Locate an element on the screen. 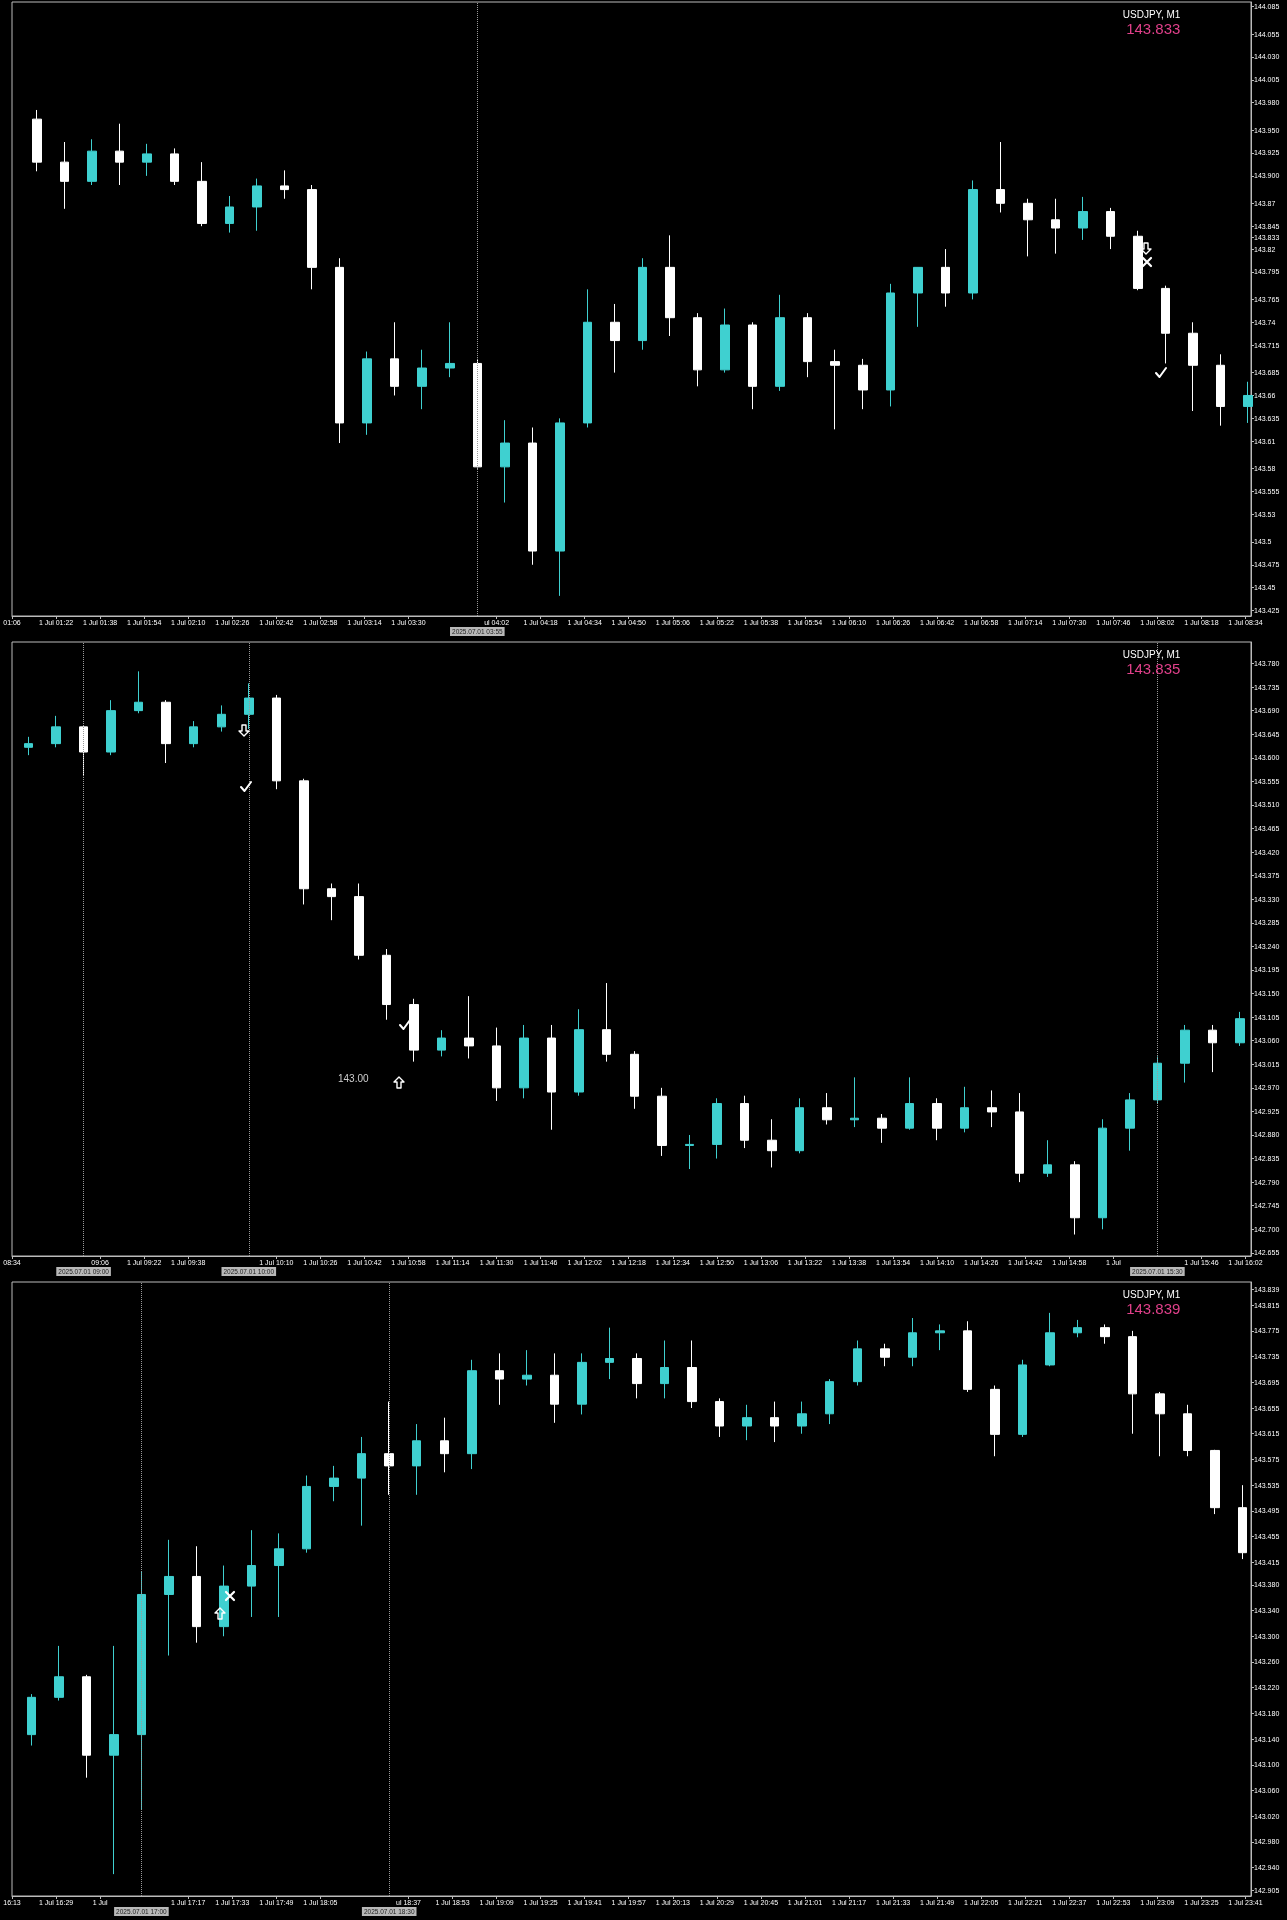 This screenshot has width=1287, height=1920. annotation: 143.00 is located at coordinates (354, 1078).